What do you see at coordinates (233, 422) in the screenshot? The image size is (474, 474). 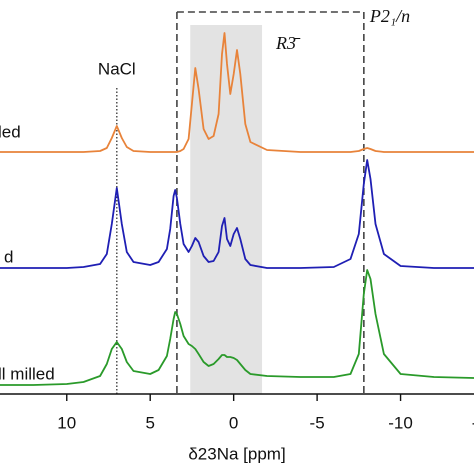 I see `x-tick-label: 0` at bounding box center [233, 422].